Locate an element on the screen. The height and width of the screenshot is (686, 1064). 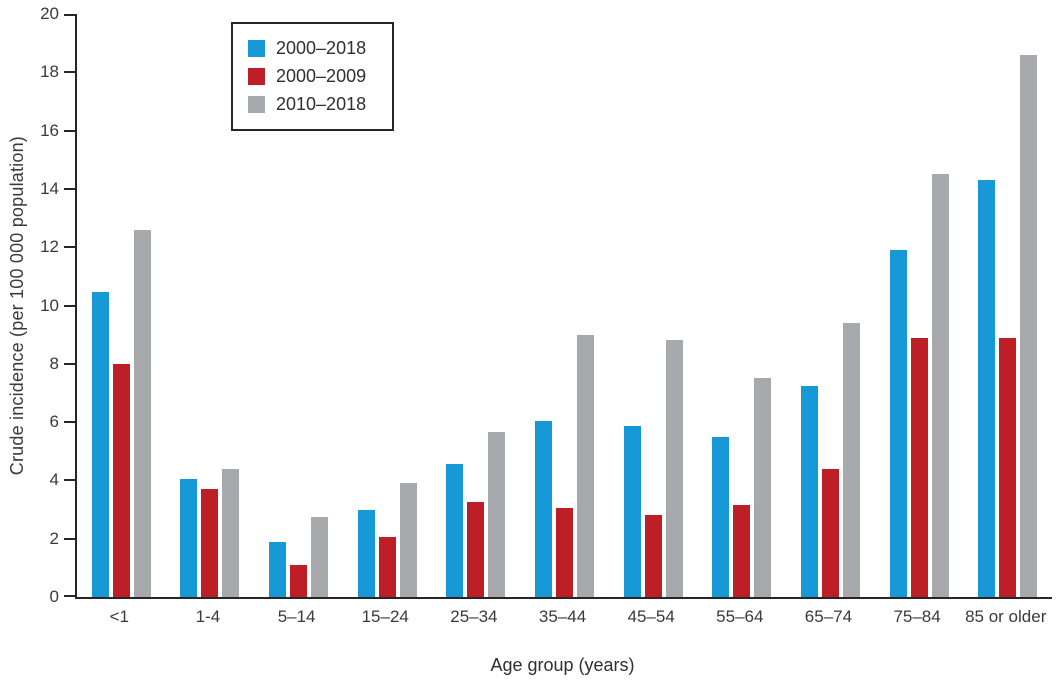
legend-item: 2000–2018 is located at coordinates (307, 48).